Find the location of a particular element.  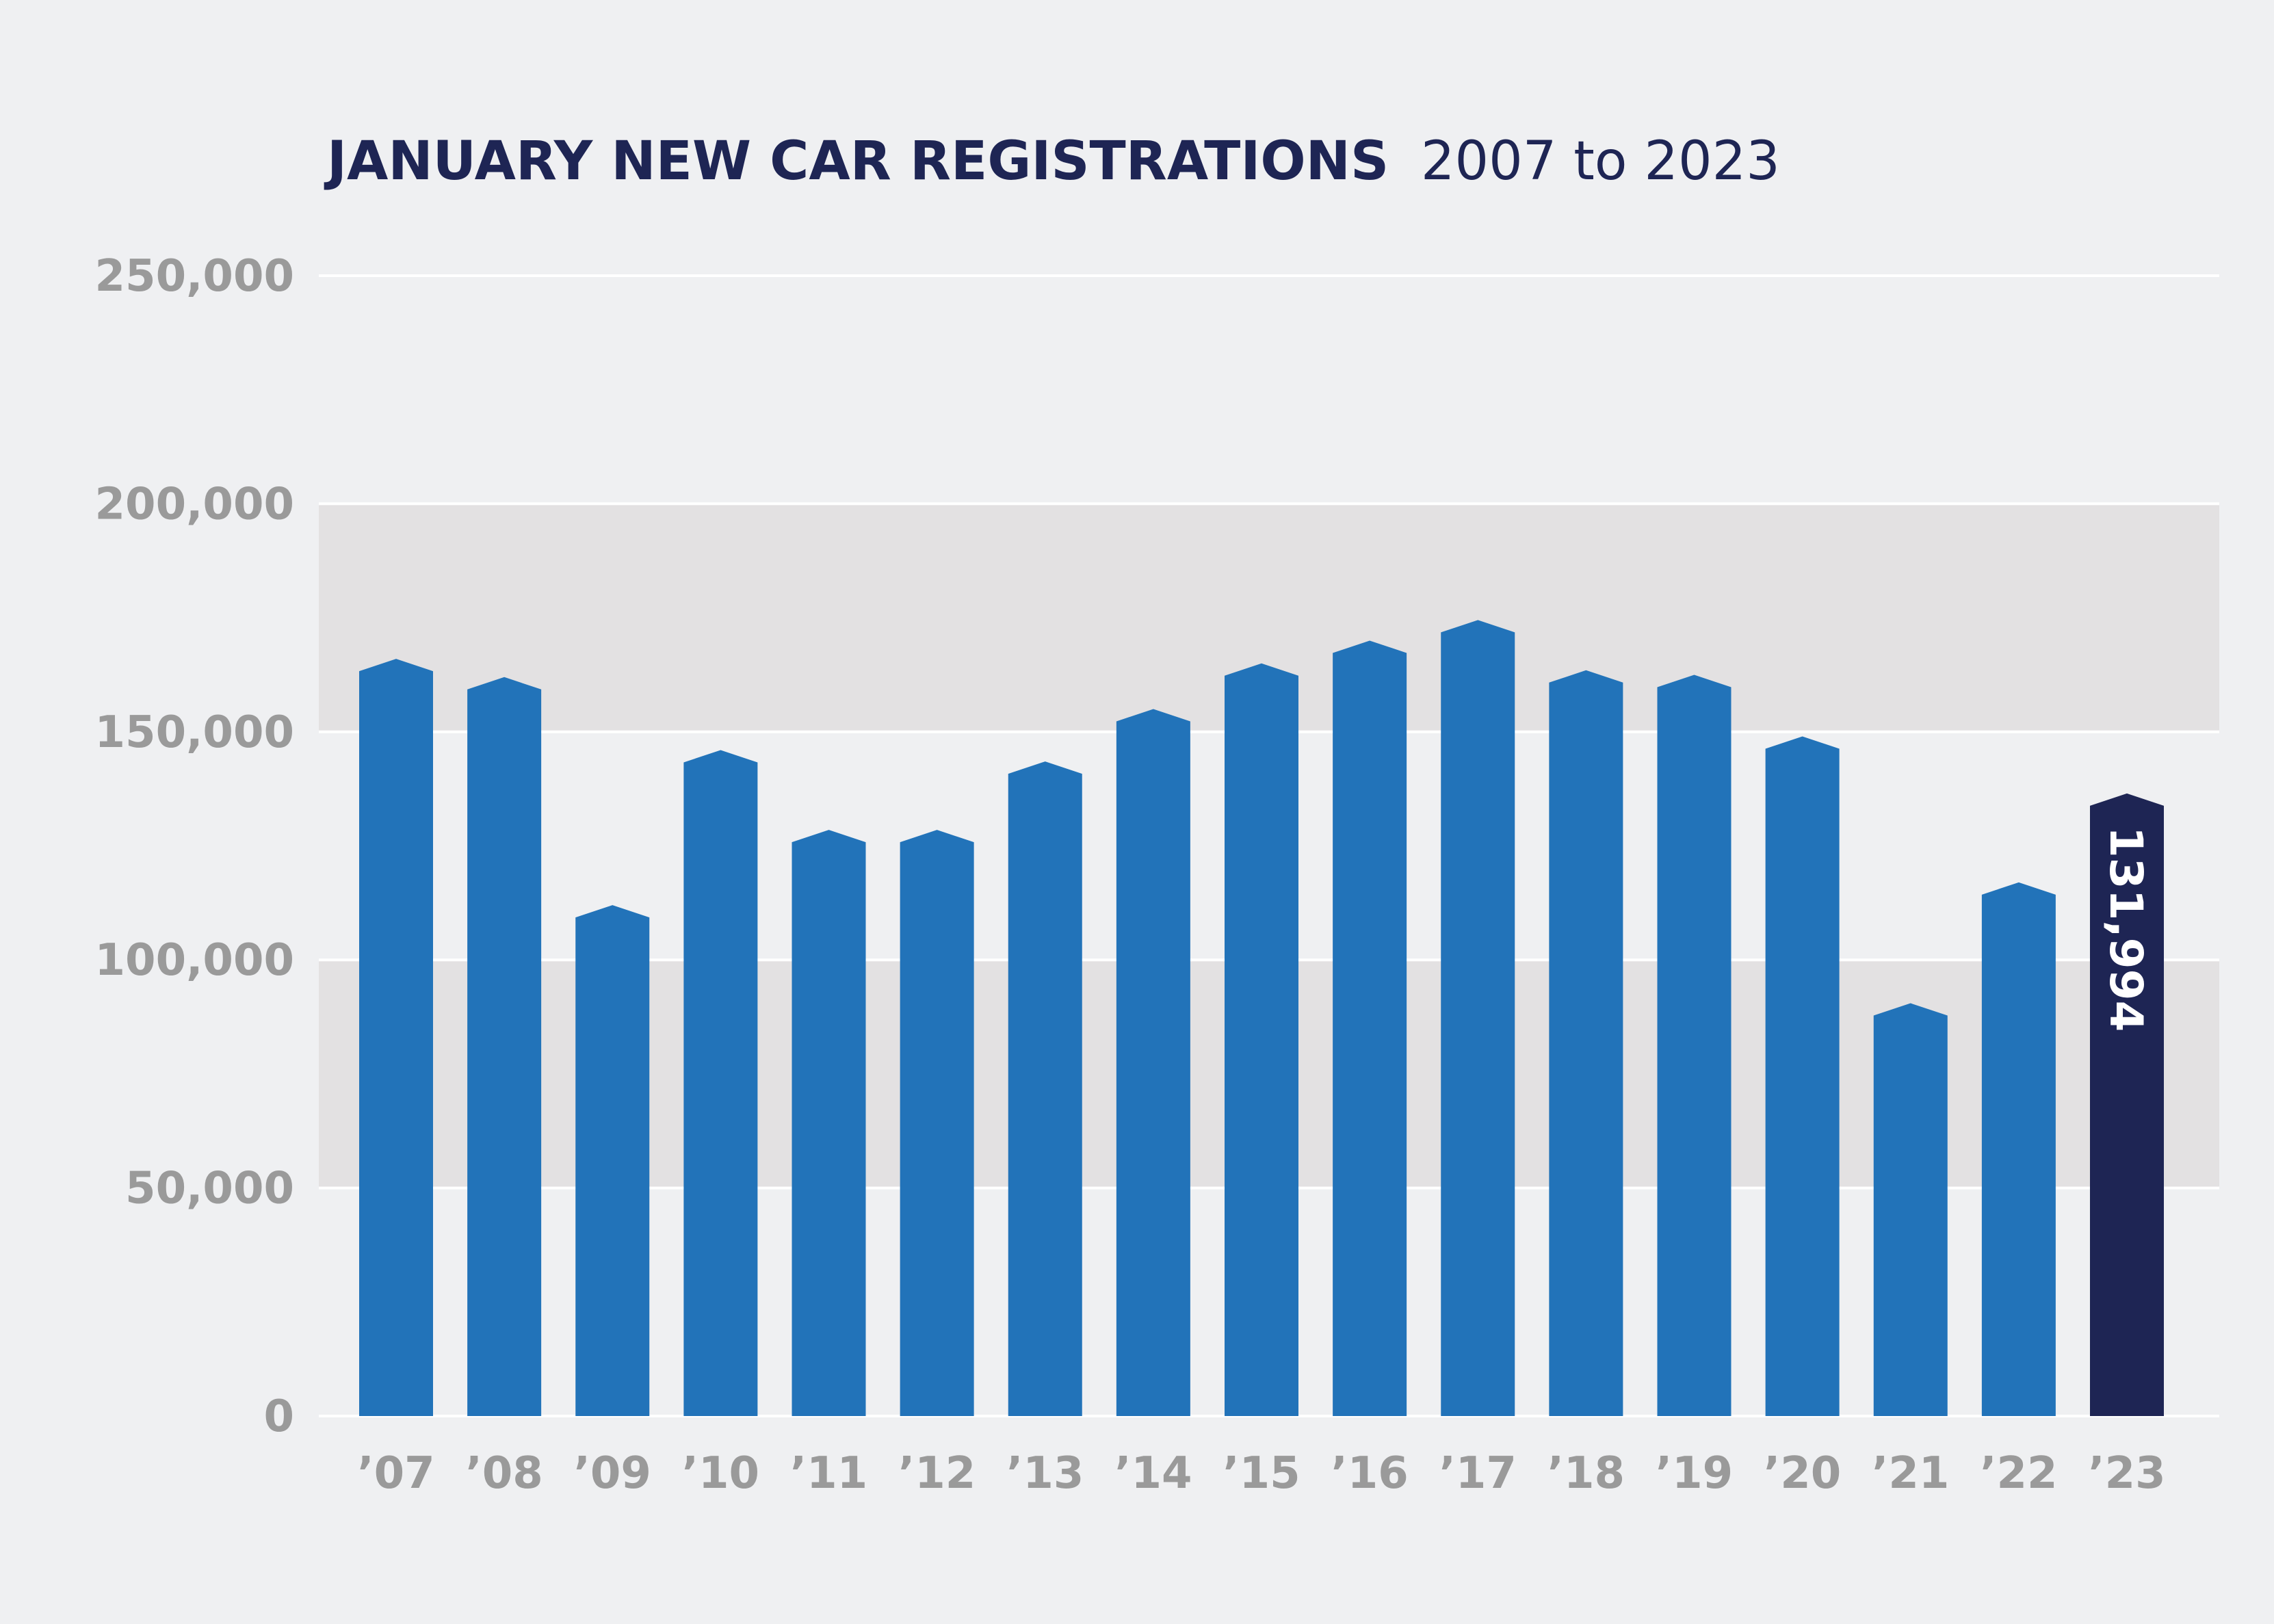

y-tick-label: 150,000 is located at coordinates (195, 733).